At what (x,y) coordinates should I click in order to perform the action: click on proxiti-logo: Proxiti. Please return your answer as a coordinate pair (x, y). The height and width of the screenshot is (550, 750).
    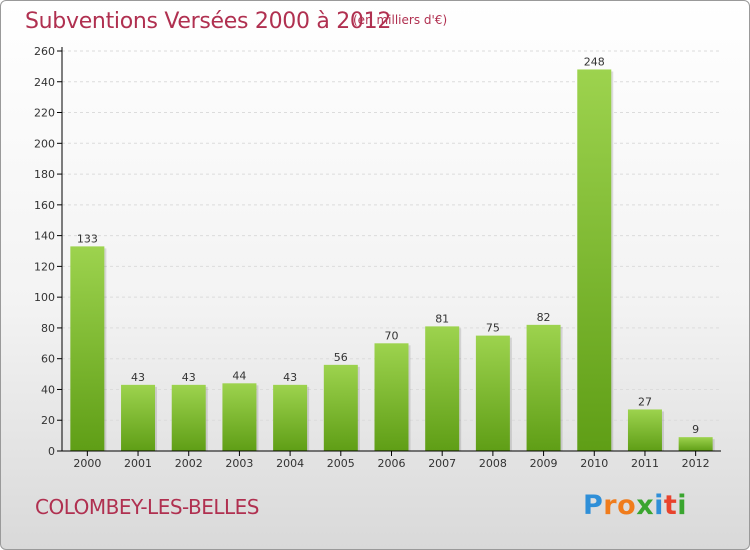
    Looking at the image, I should click on (635, 505).